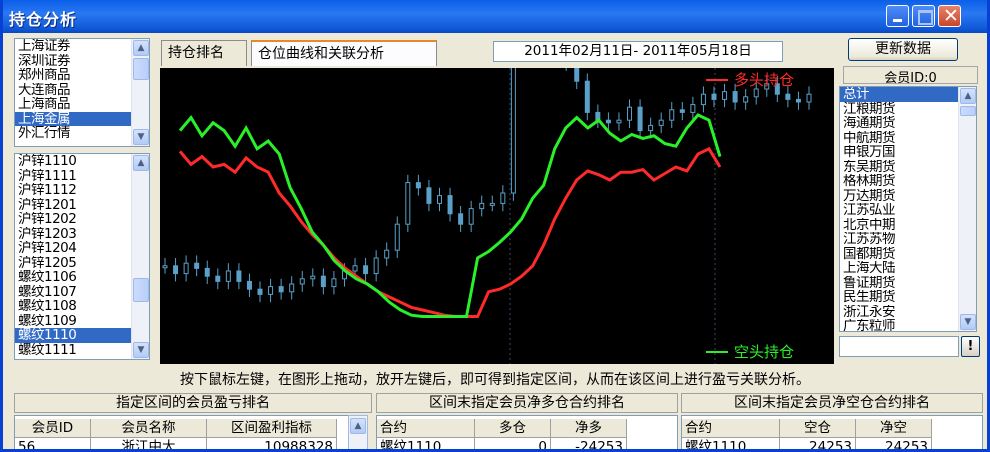 The image size is (990, 452). What do you see at coordinates (47, 320) in the screenshot?
I see `list-item: 螺纹1109` at bounding box center [47, 320].